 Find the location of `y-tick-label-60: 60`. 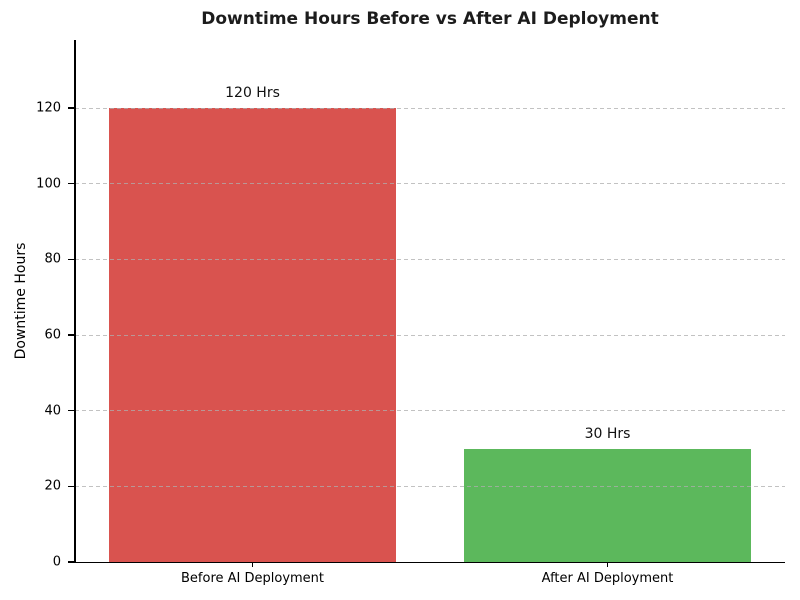

y-tick-label-60: 60 is located at coordinates (52, 335).